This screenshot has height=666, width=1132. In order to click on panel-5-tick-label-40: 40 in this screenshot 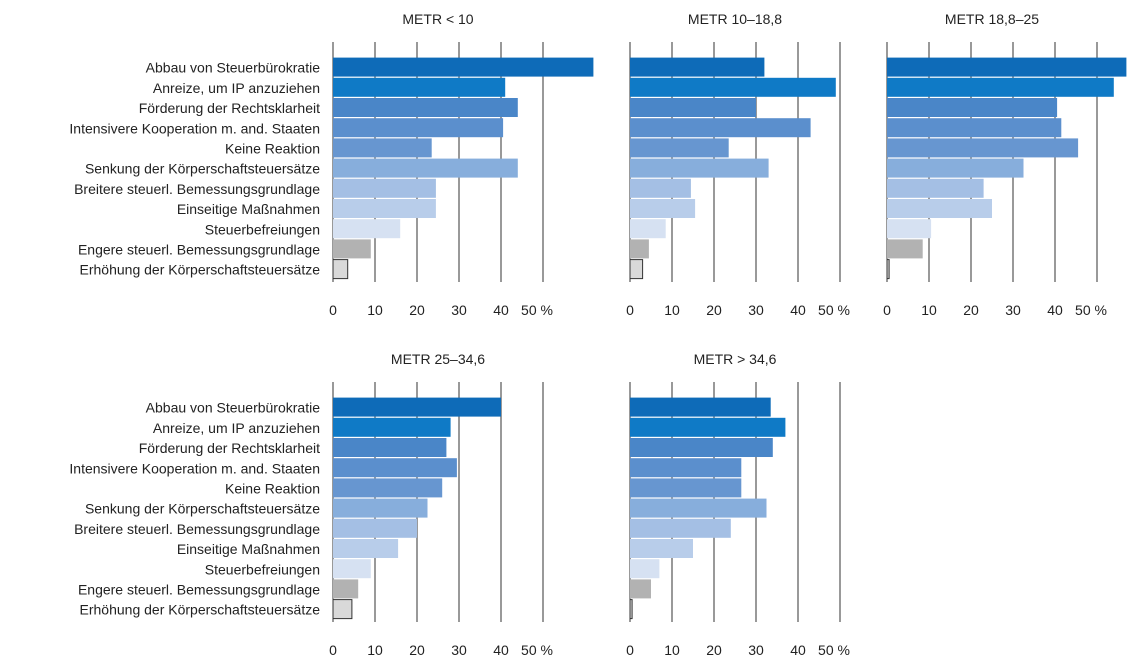, I will do `click(798, 650)`.